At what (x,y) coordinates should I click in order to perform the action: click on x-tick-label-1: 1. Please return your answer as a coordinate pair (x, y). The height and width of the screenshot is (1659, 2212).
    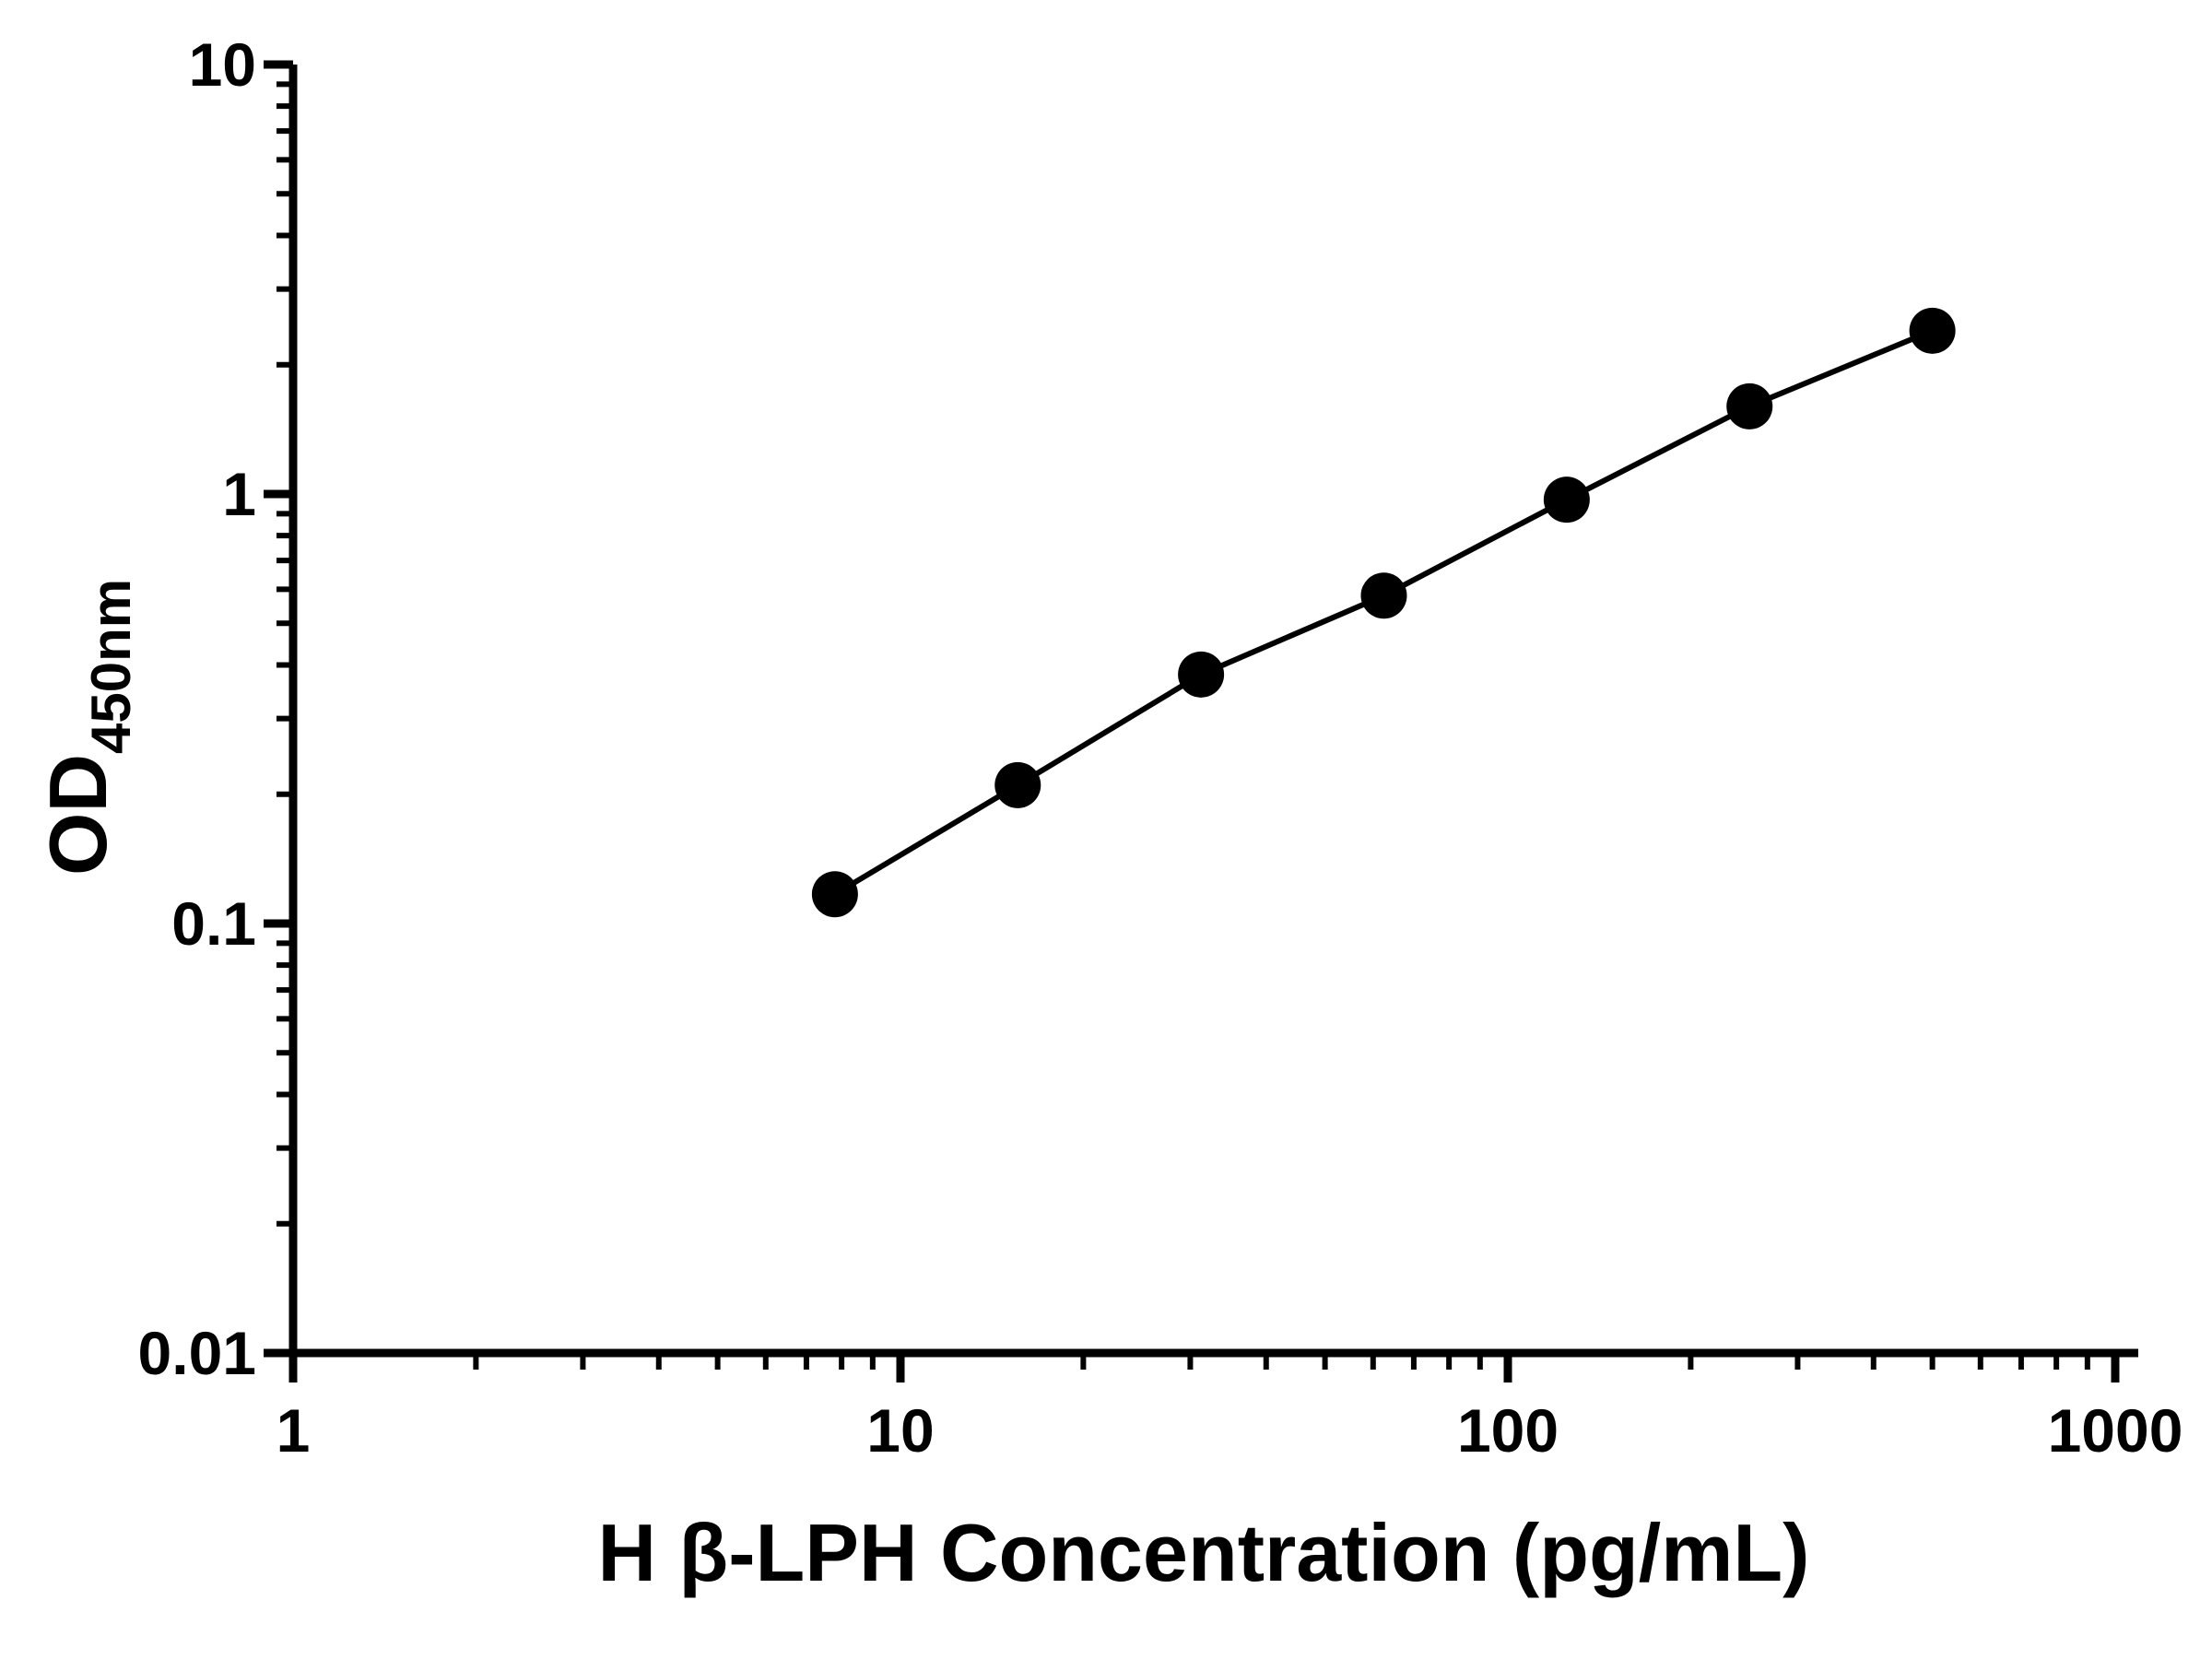
    Looking at the image, I should click on (293, 1430).